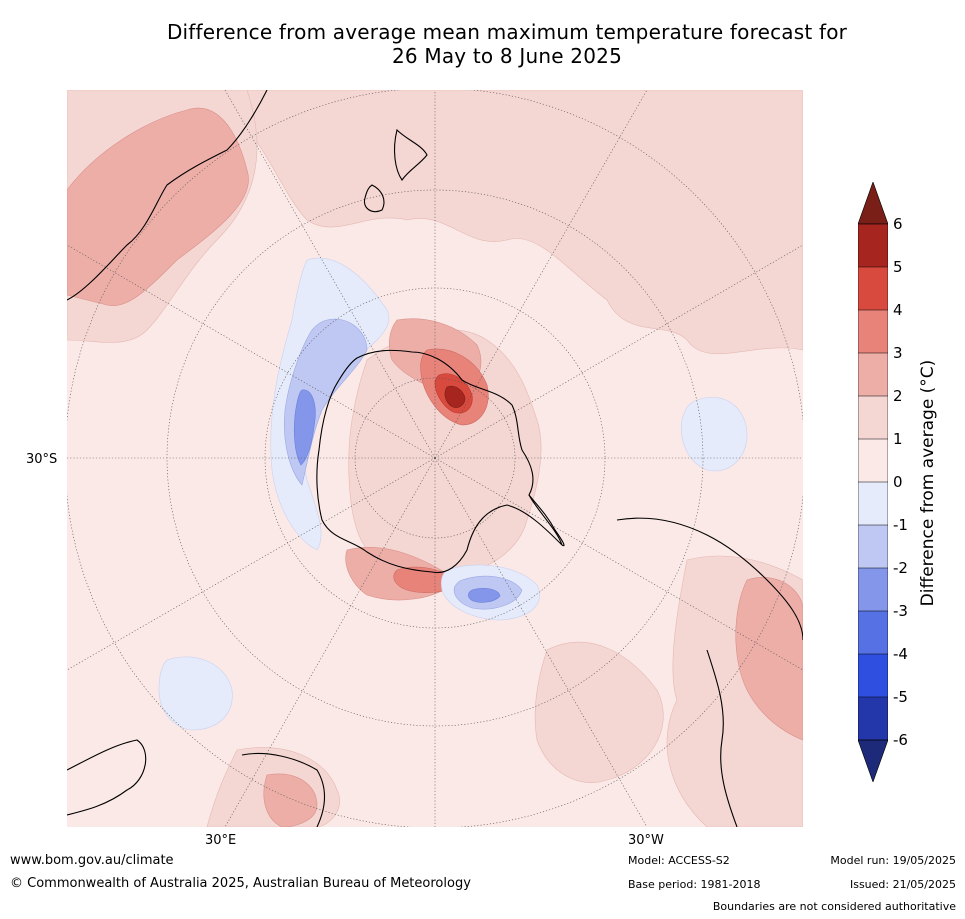 This screenshot has width=965, height=919. I want to click on new-zealand-north, so click(410, 154).